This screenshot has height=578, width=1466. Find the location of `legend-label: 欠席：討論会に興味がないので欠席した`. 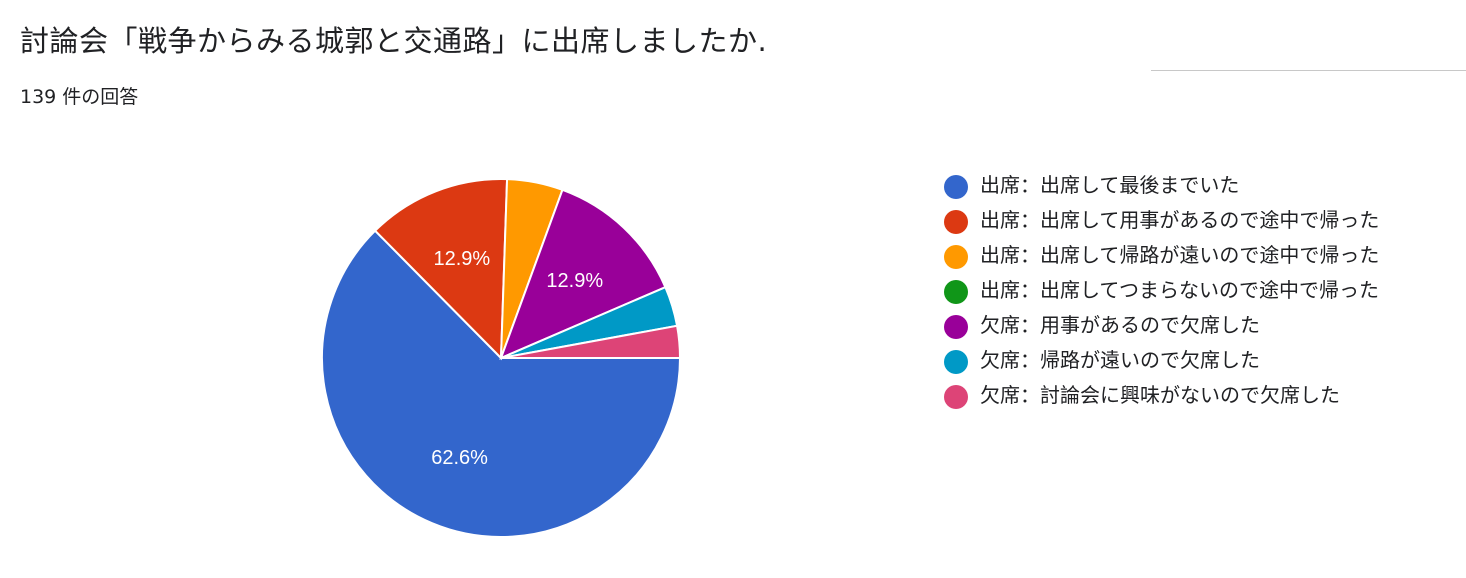

legend-label: 欠席：討論会に興味がないので欠席した is located at coordinates (1160, 395).